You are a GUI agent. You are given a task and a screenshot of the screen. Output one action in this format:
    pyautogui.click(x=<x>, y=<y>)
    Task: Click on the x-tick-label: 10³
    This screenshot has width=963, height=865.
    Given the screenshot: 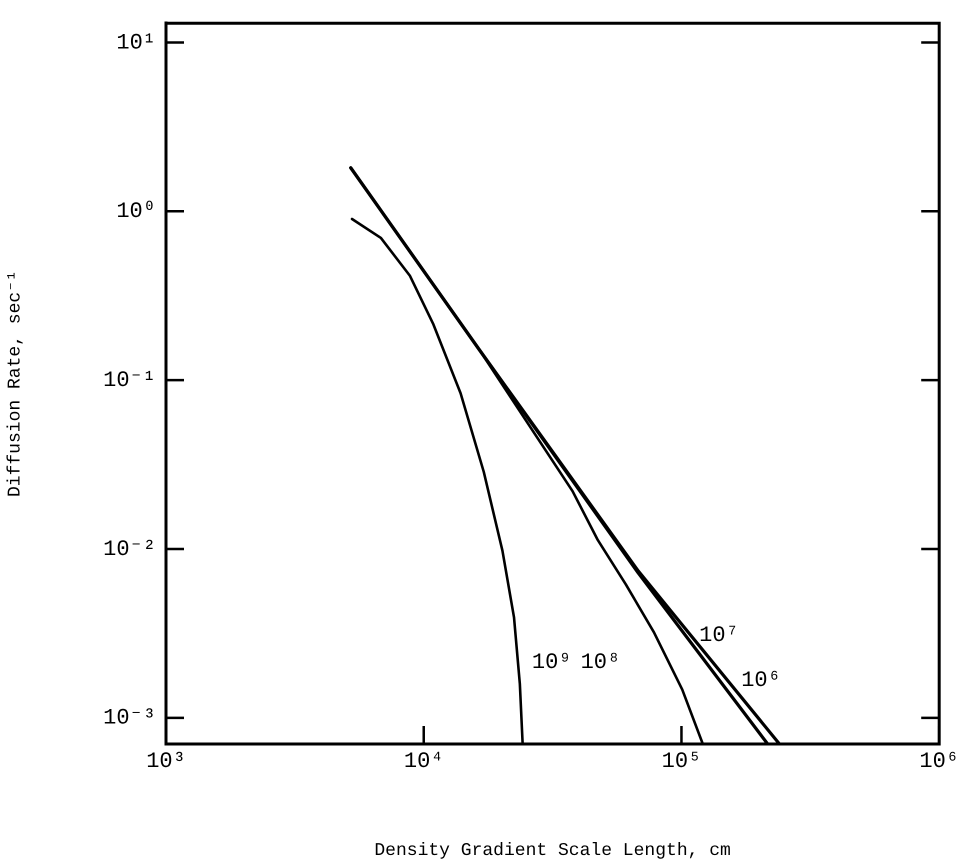 What is the action you would take?
    pyautogui.click(x=166, y=761)
    